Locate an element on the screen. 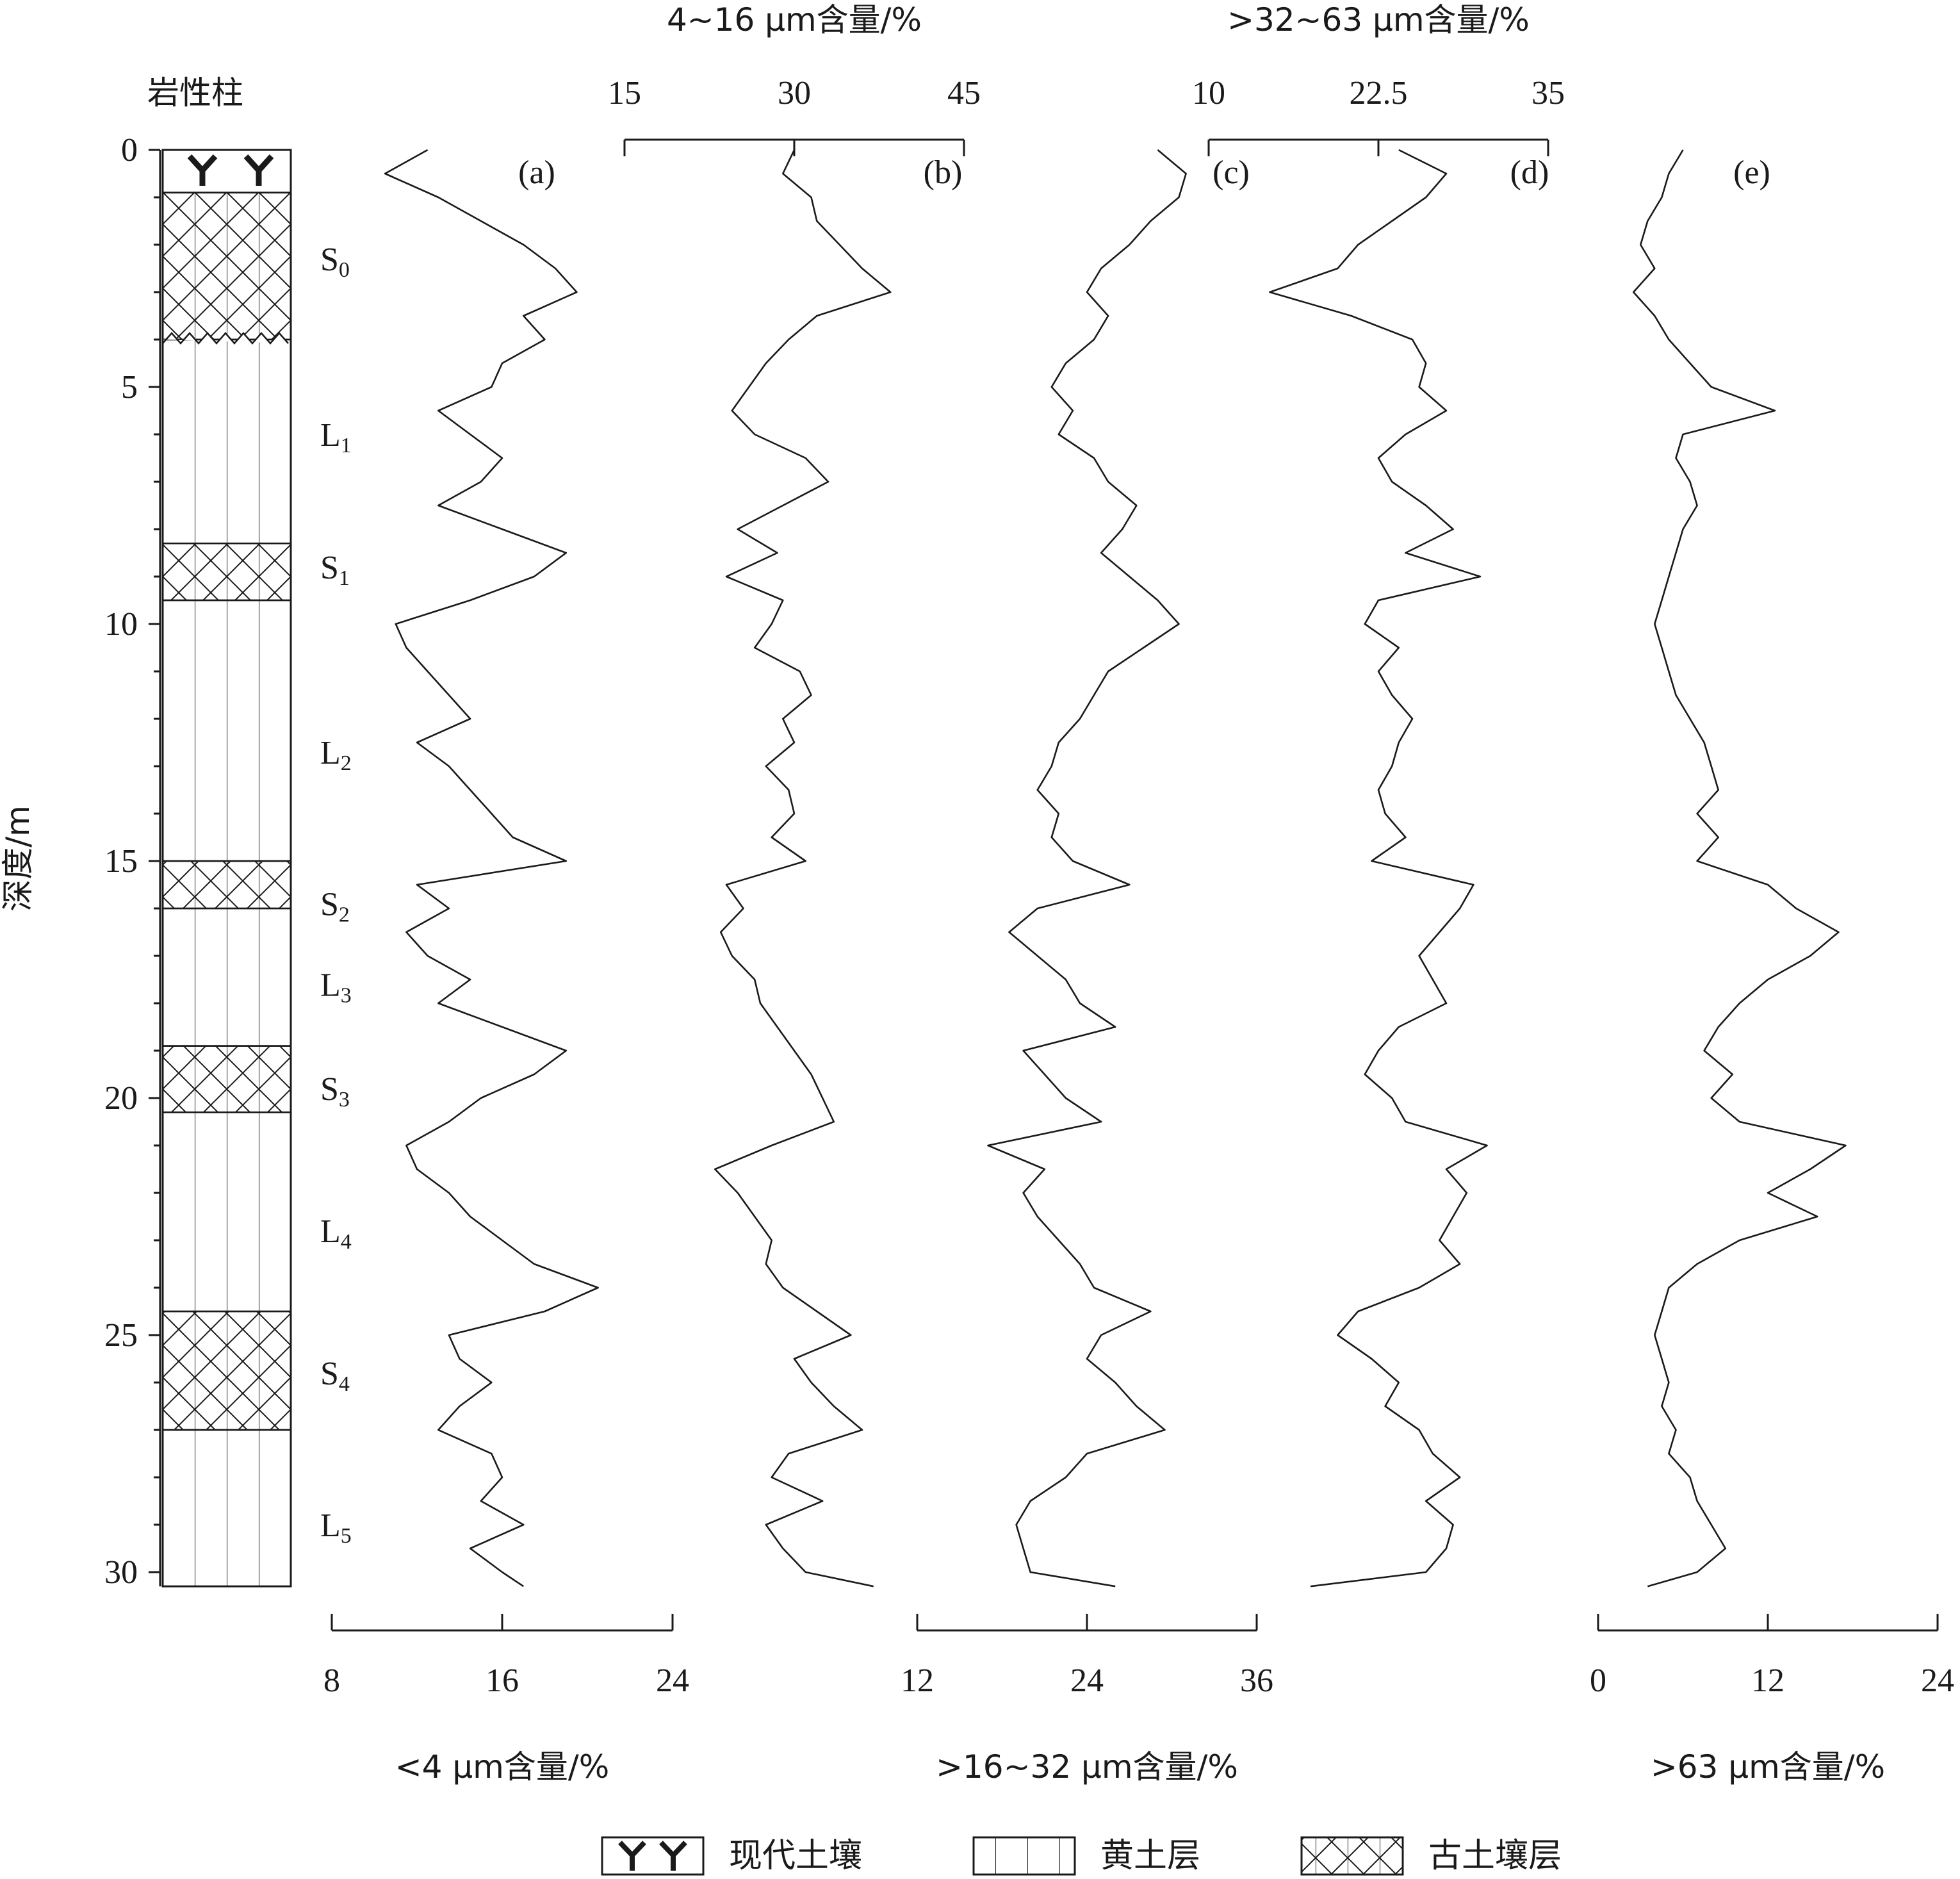 Image resolution: width=1960 pixels, height=1879 pixels. legend-swatch-soil_modern is located at coordinates (653, 1856).